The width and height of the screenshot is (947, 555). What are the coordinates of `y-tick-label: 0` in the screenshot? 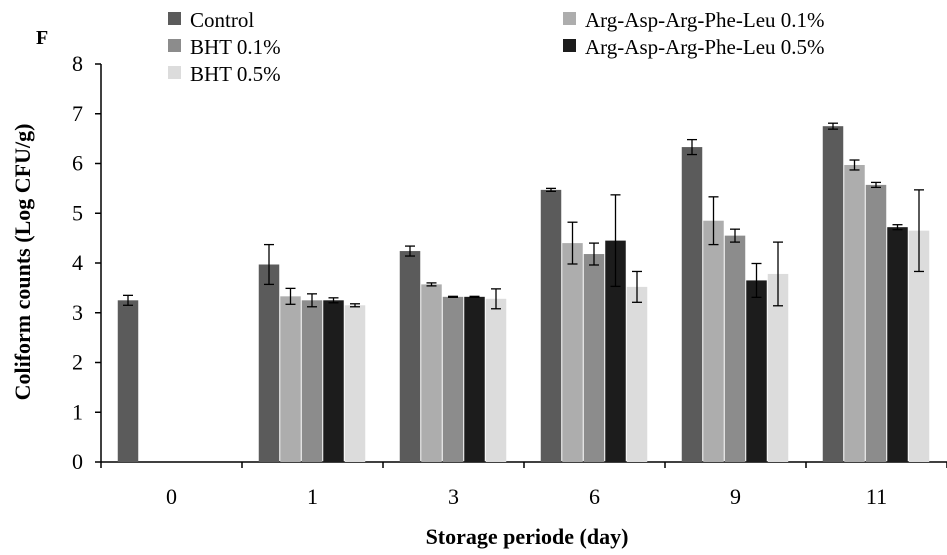 It's located at (77, 461).